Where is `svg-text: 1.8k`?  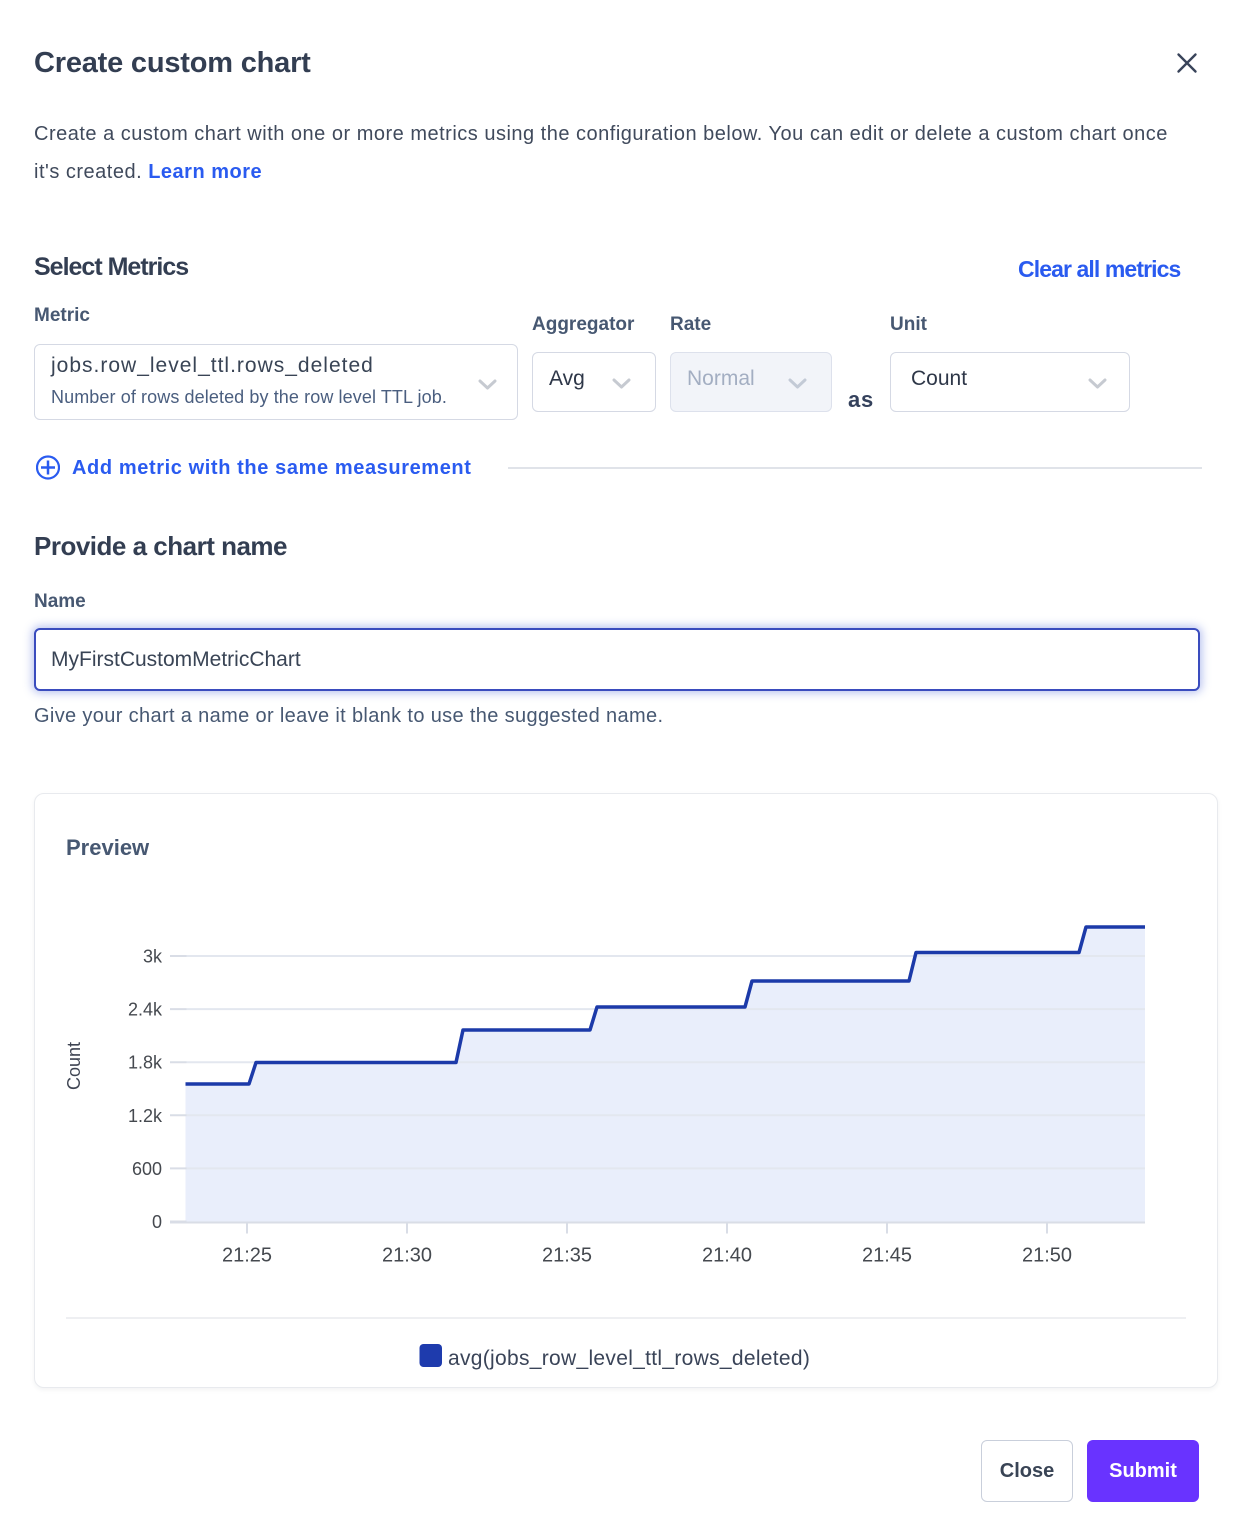 svg-text: 1.8k is located at coordinates (145, 1063).